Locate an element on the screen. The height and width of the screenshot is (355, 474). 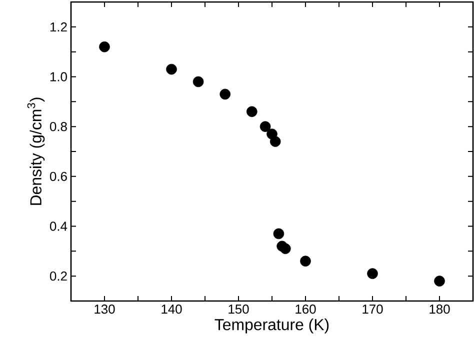
y-axis-title: Density (g/cm$^{3}$) is located at coordinates (36, 151).